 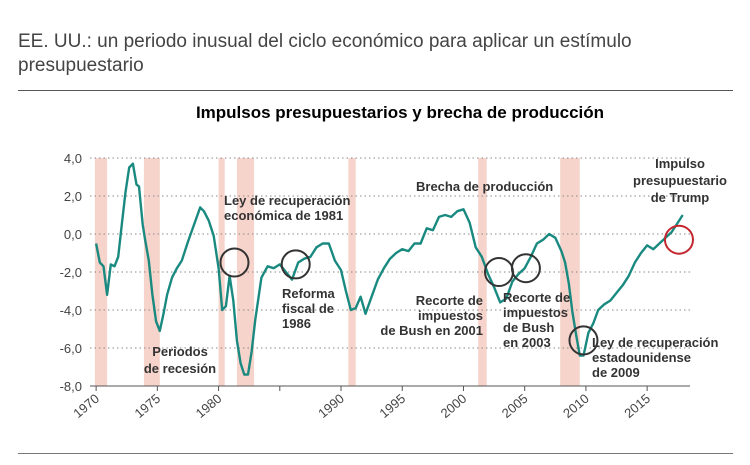 I want to click on reform-1986-marker, so click(x=295, y=264).